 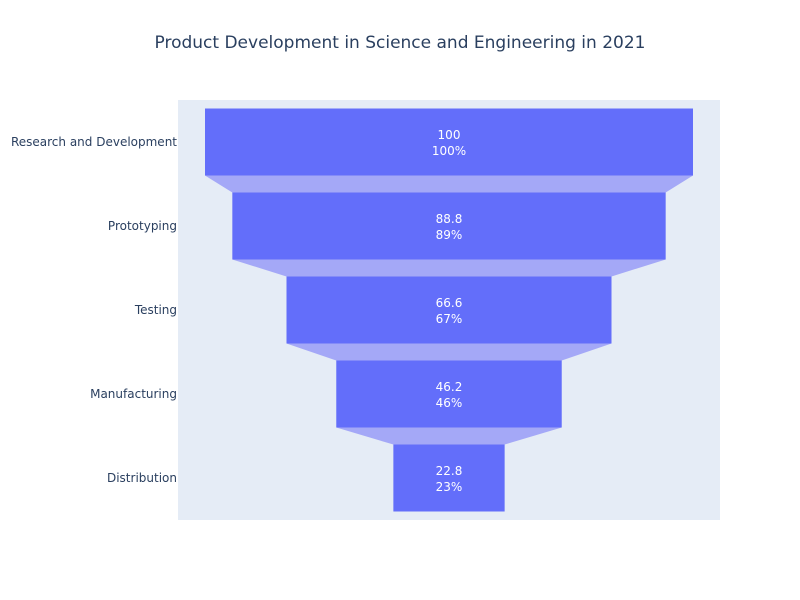 What do you see at coordinates (449, 151) in the screenshot?
I see `funnel-percent-label: 100%` at bounding box center [449, 151].